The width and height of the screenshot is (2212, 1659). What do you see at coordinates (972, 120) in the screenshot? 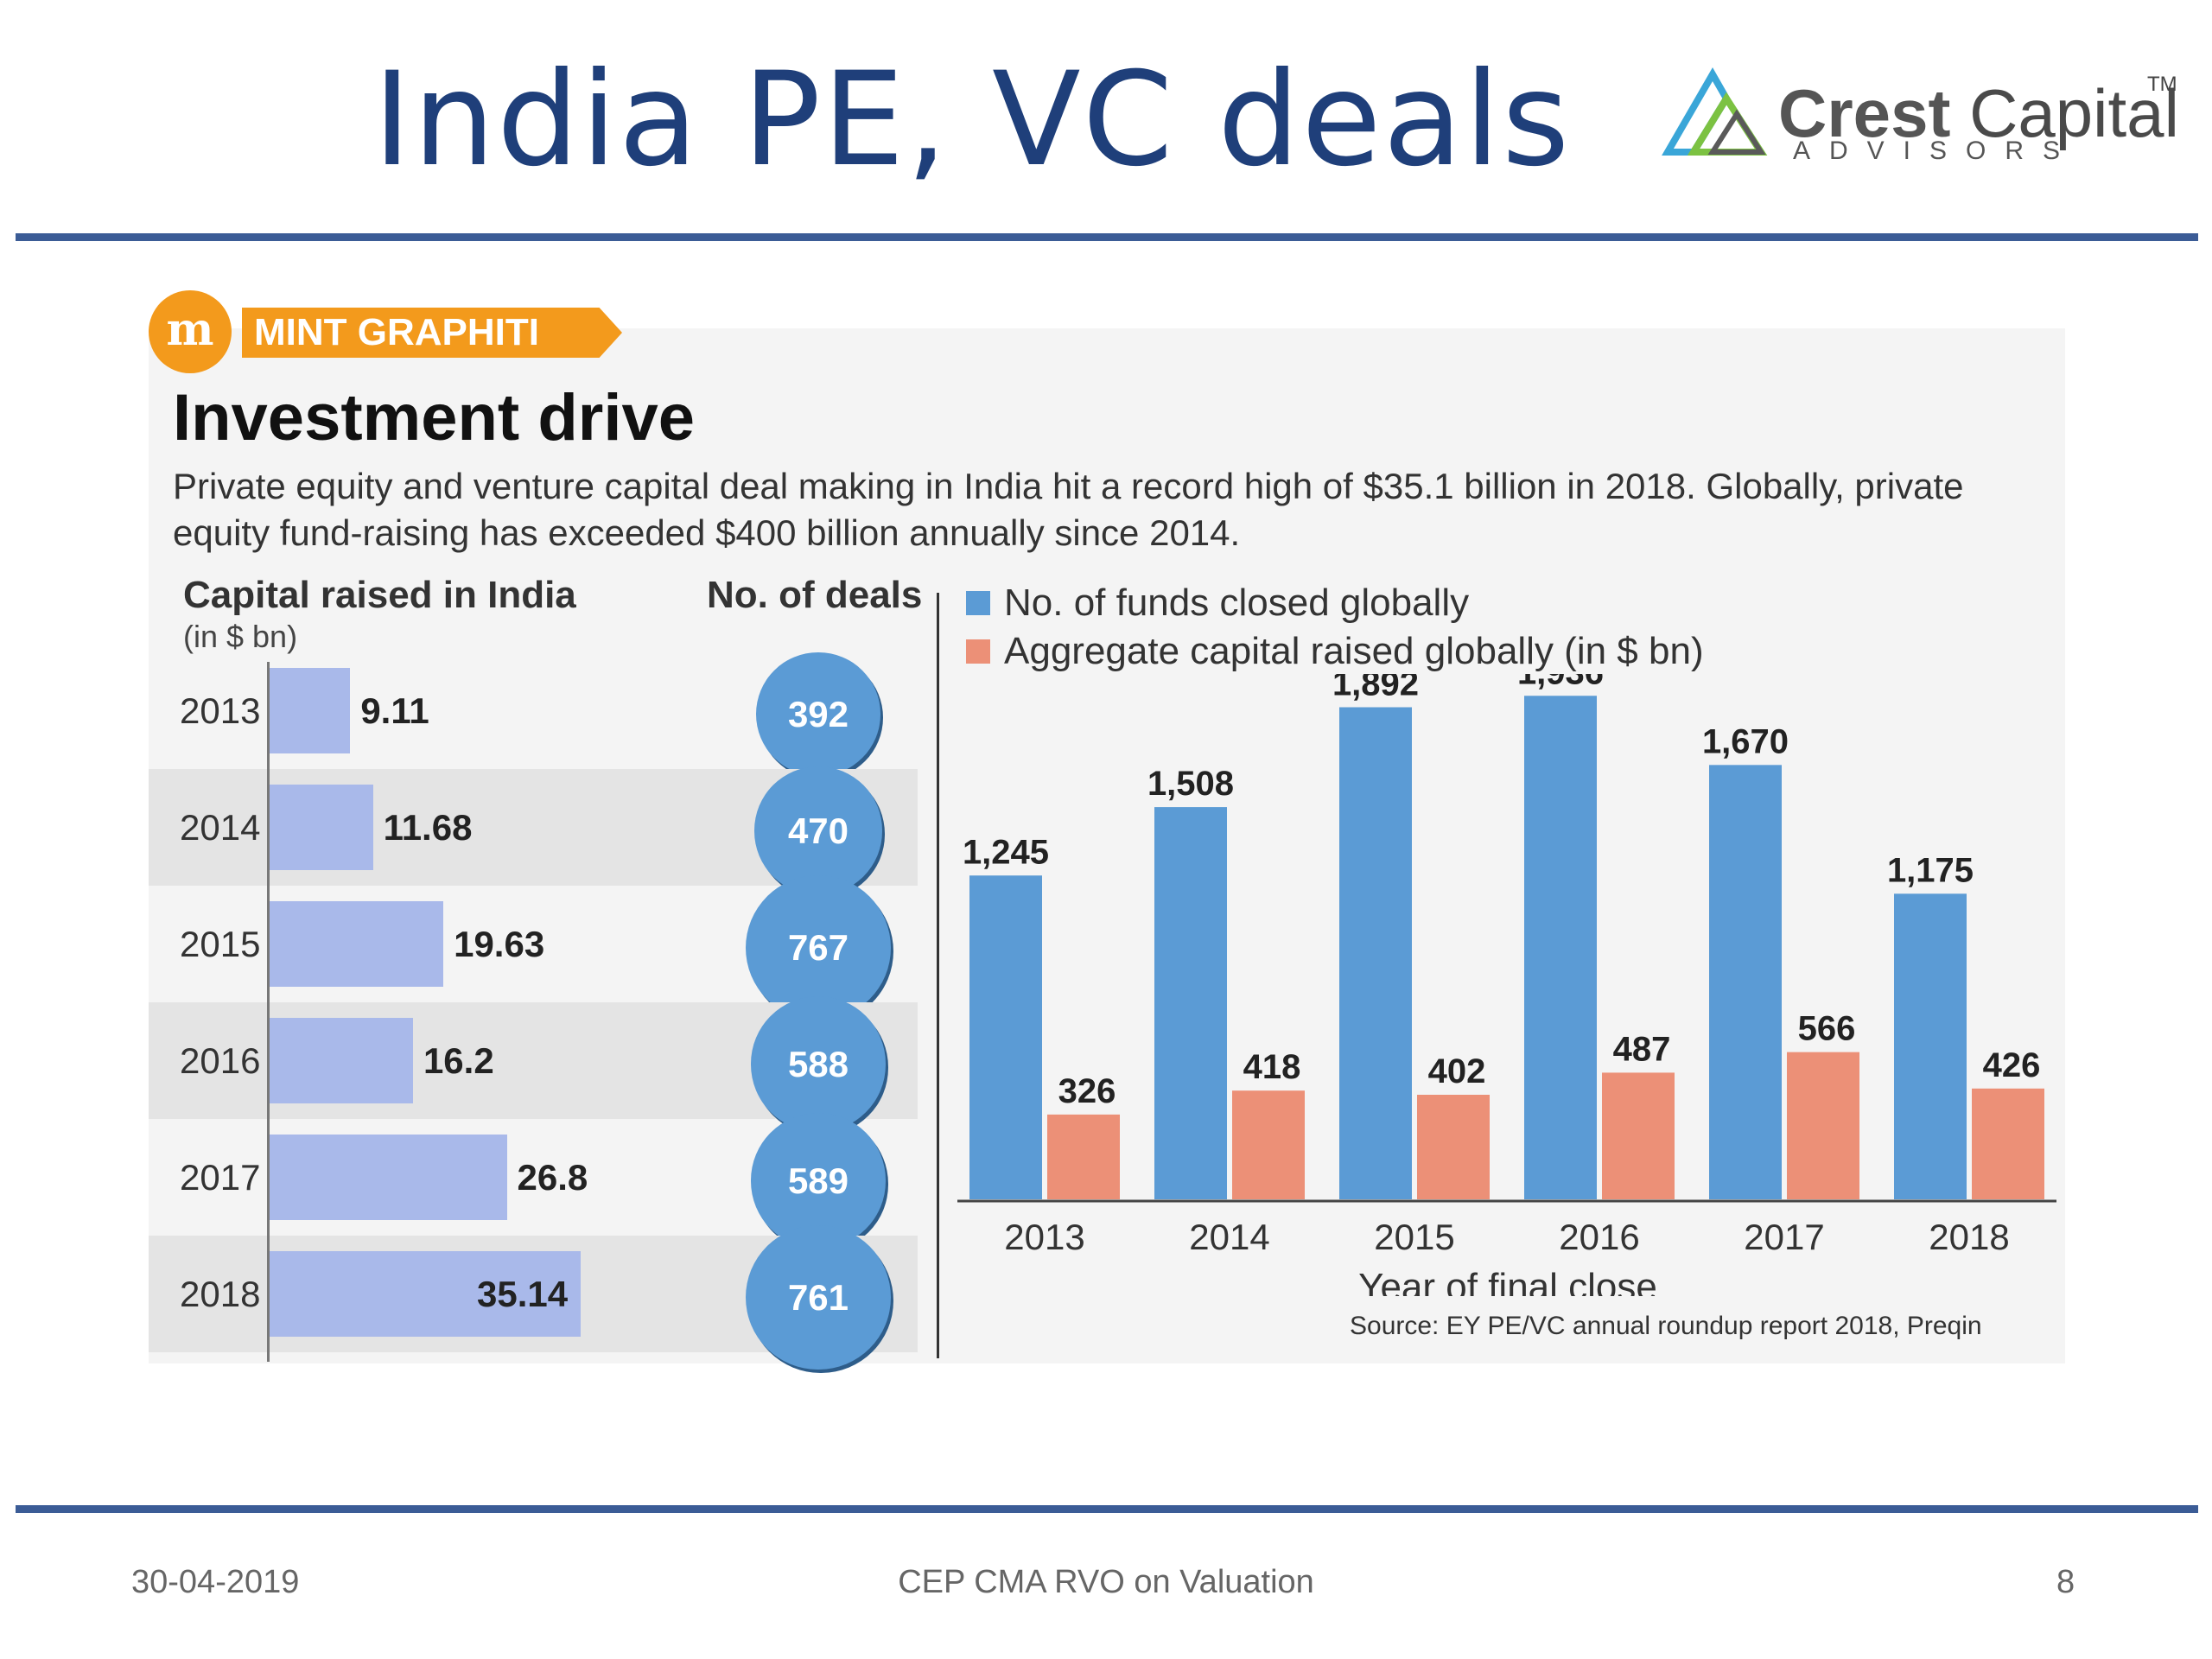
I see `slide-title: India PE, VC deals` at bounding box center [972, 120].